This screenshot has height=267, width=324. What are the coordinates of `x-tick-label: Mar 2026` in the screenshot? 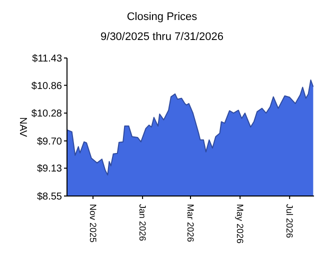 It's located at (190, 223).